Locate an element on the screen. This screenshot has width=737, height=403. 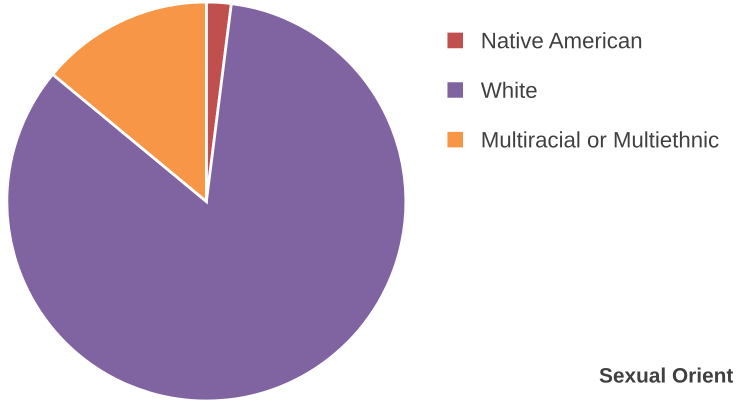
legend-label: White is located at coordinates (508, 90).